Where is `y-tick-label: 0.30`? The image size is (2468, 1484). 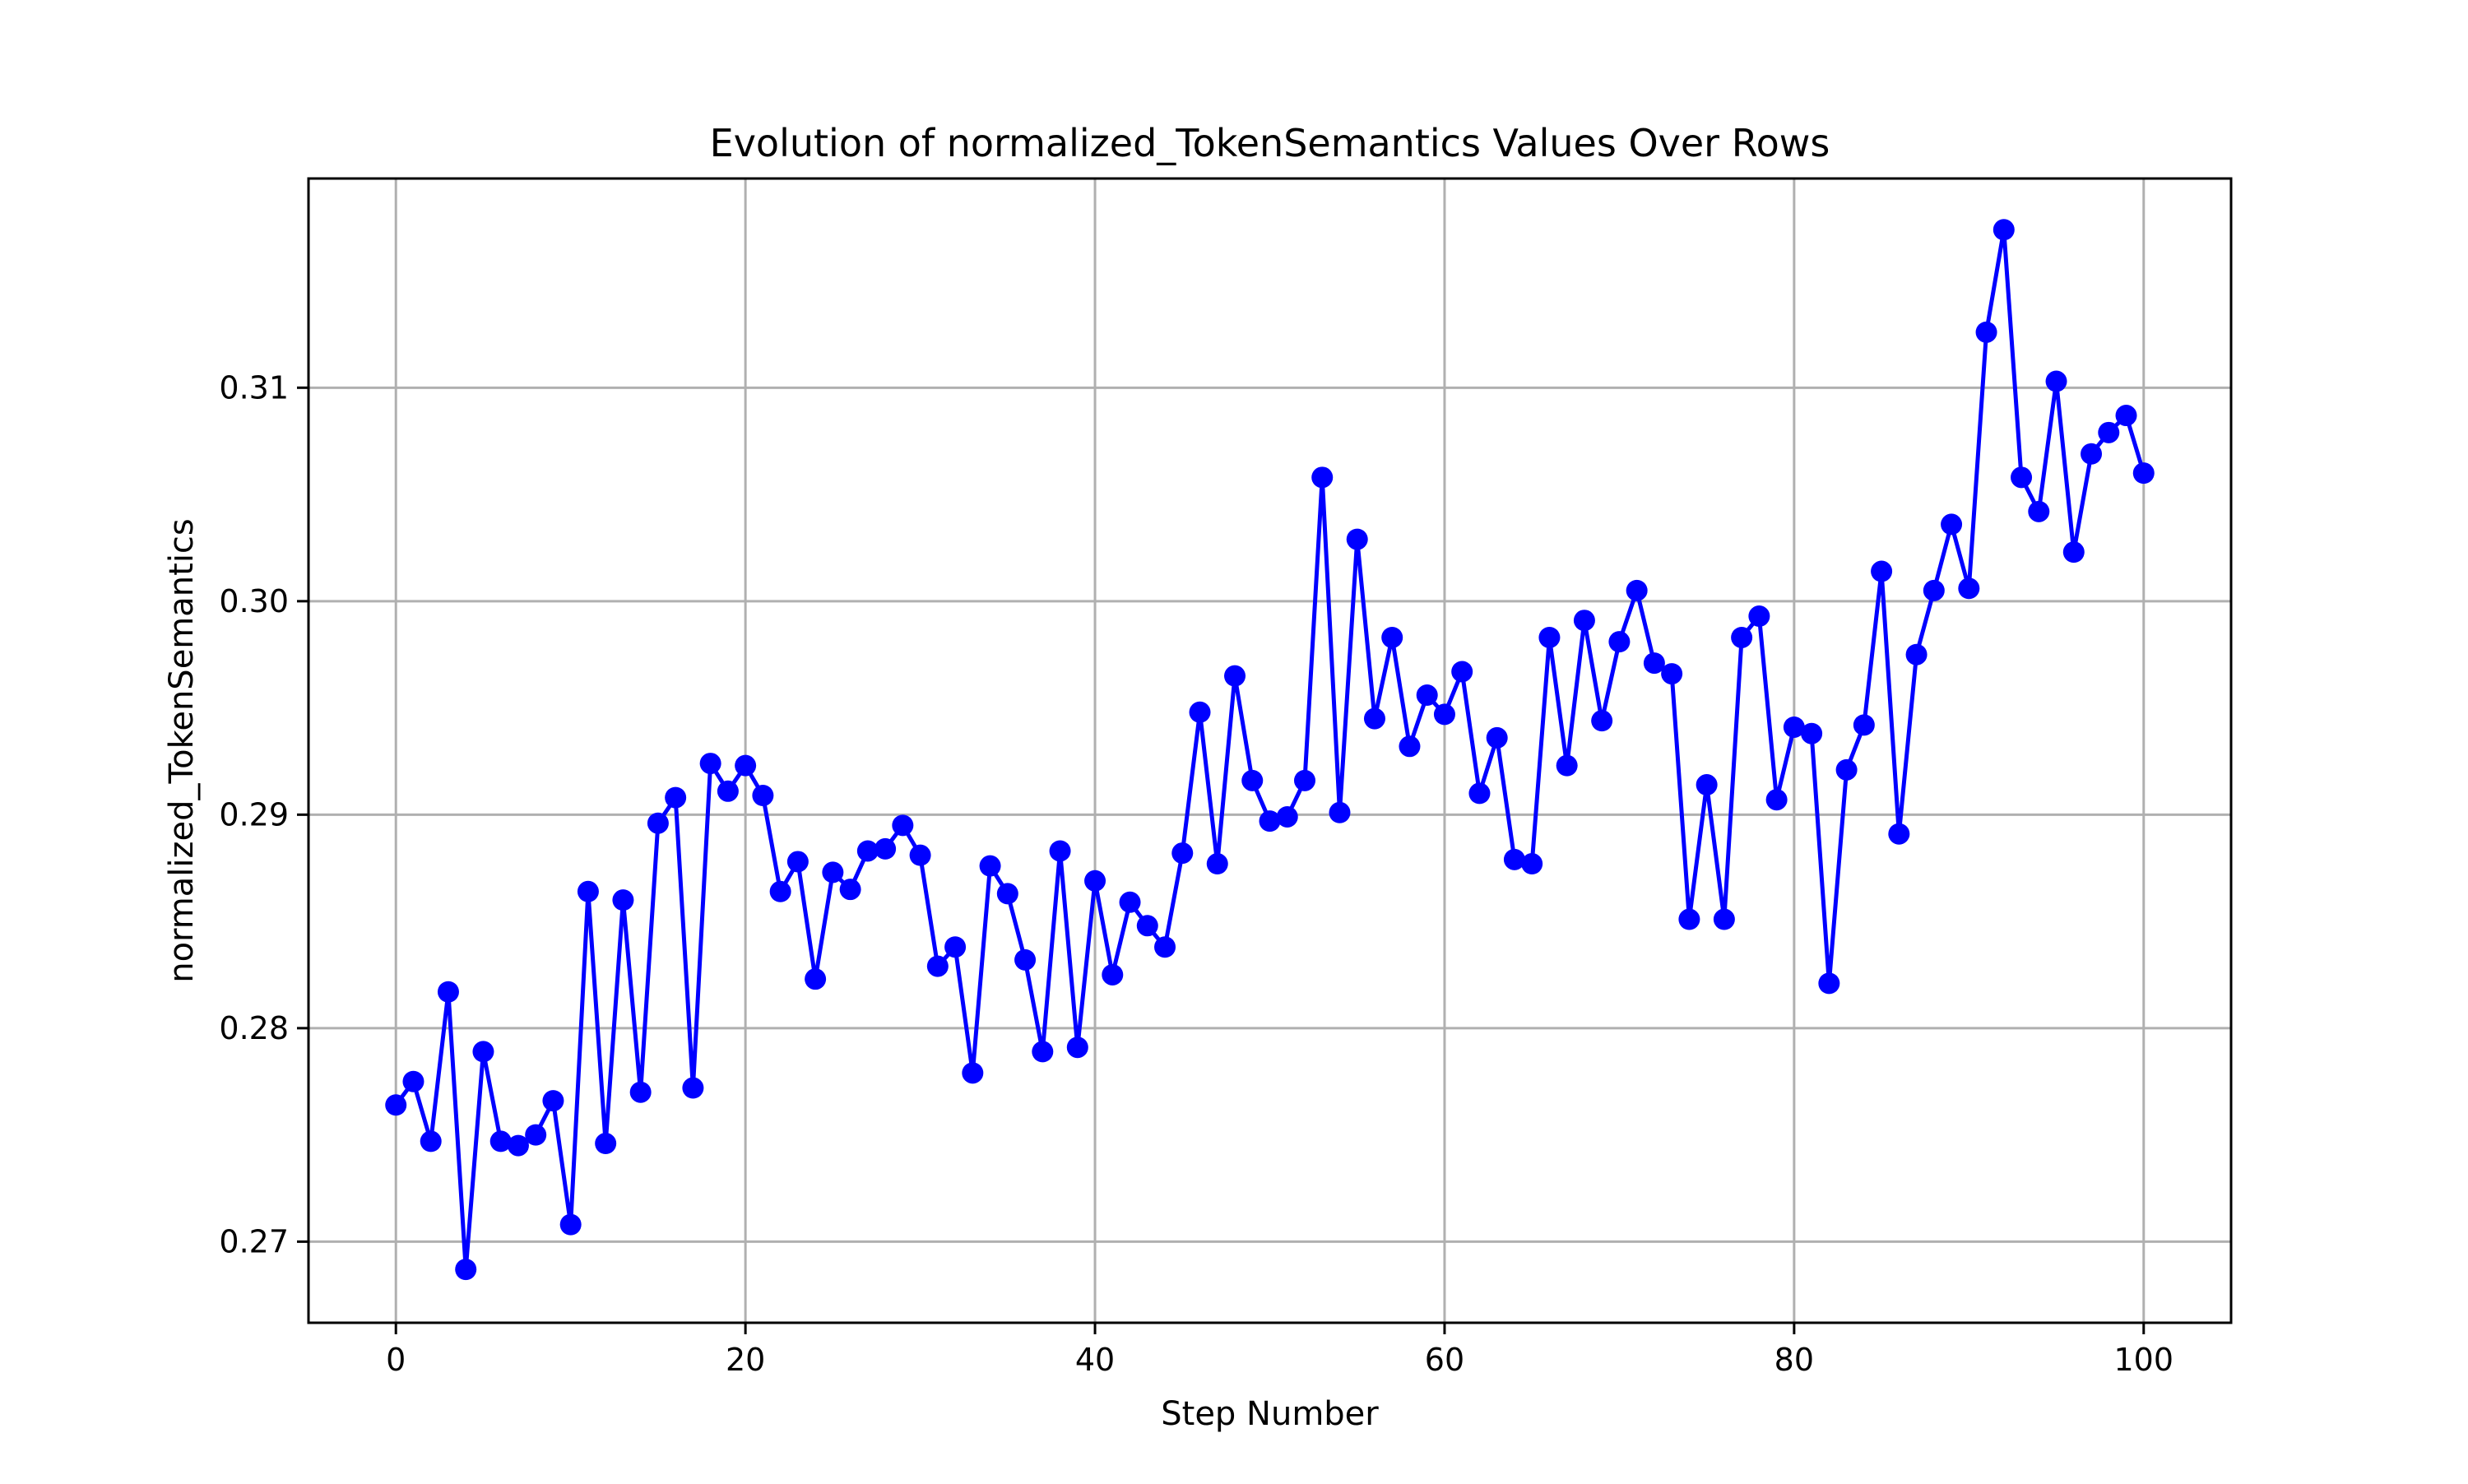 y-tick-label: 0.30 is located at coordinates (254, 601).